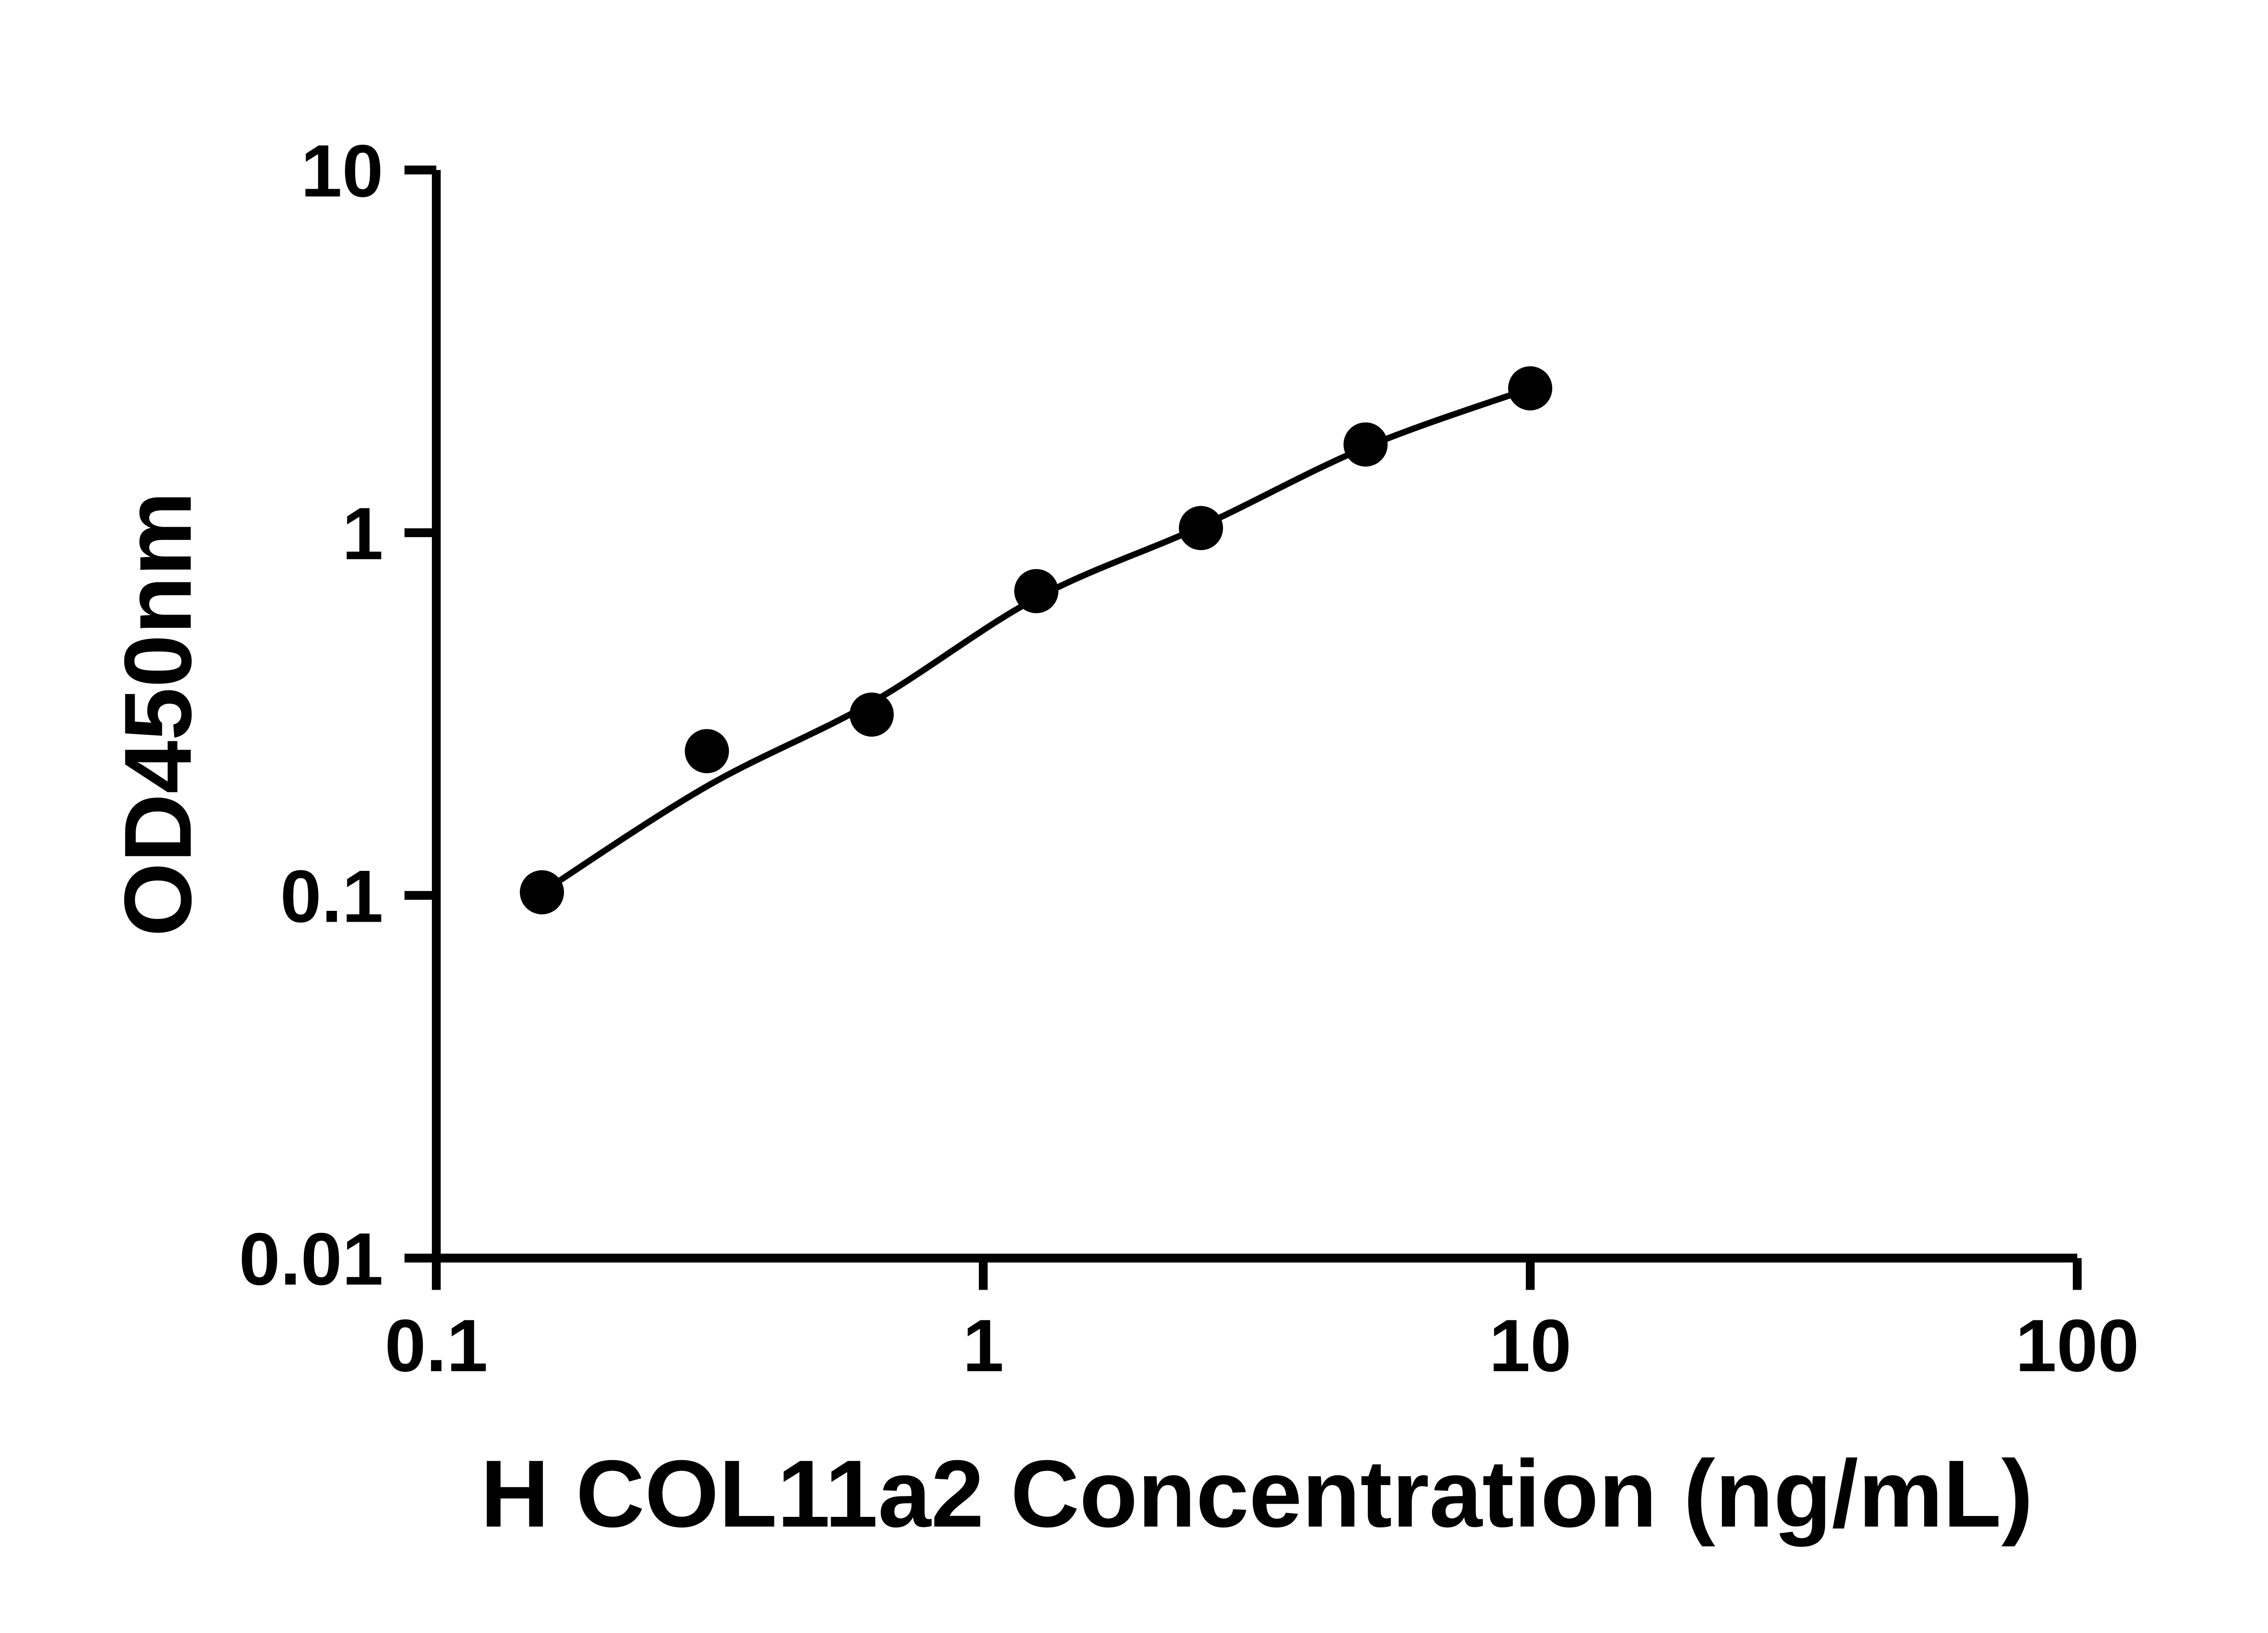 The image size is (2268, 1633). Describe the element at coordinates (436, 1345) in the screenshot. I see `x-tick-label: 0.1` at that location.